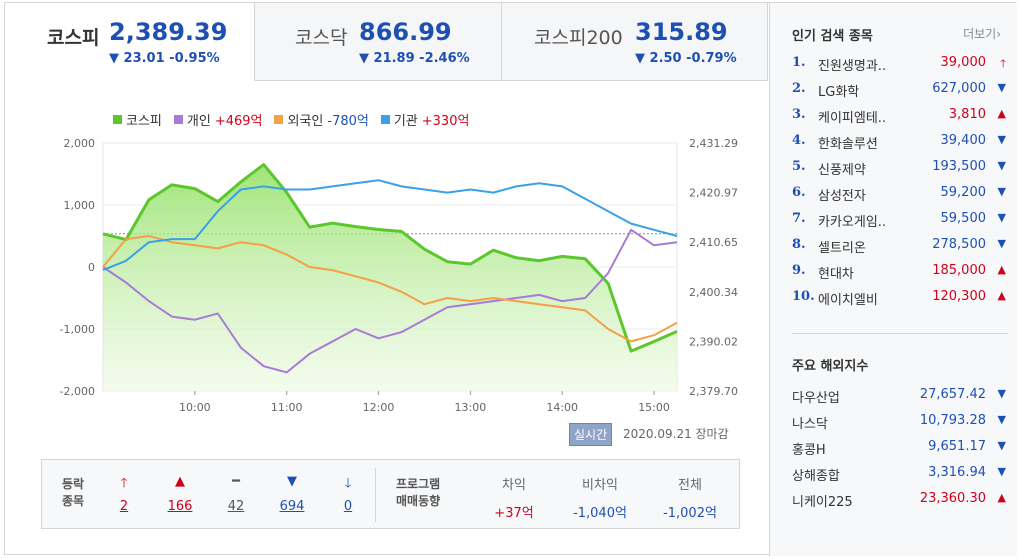 The width and height of the screenshot is (1020, 559). Describe the element at coordinates (900, 172) in the screenshot. I see `popular-item: 5. 신풍제약 193,500 ▼` at that location.